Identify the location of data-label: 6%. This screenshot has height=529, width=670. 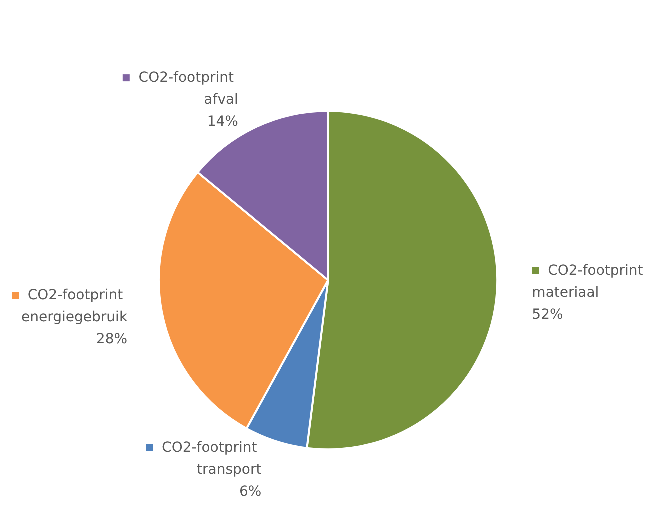
(251, 492).